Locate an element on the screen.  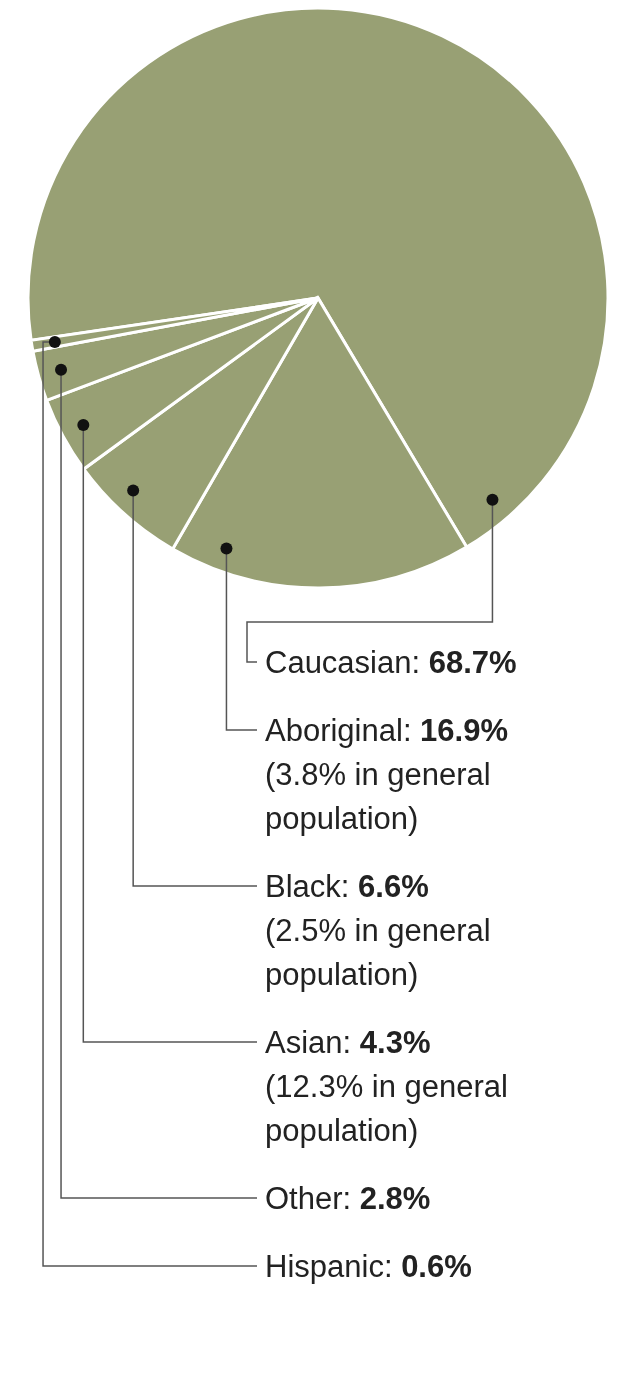
slice-label: Other is located at coordinates (304, 1198).